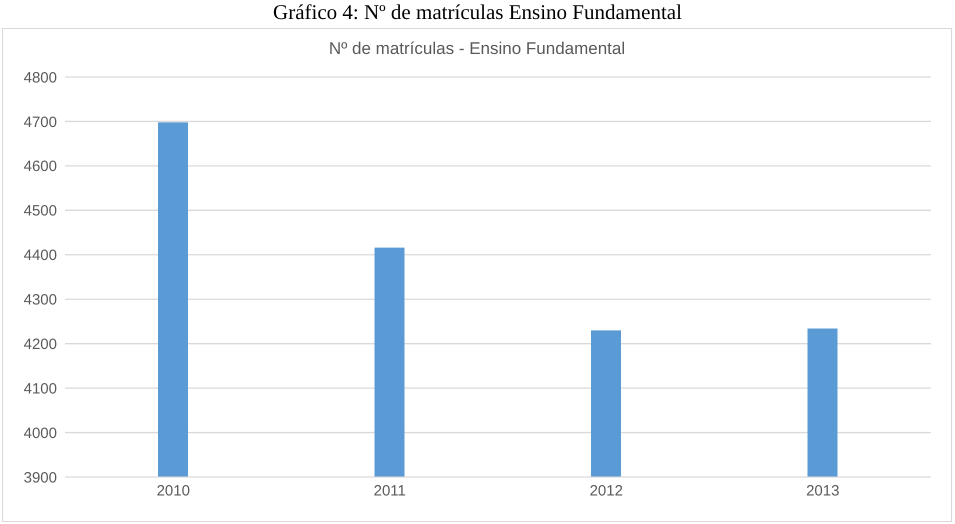 The image size is (955, 524). What do you see at coordinates (40, 77) in the screenshot?
I see `y-tick-label: 4800` at bounding box center [40, 77].